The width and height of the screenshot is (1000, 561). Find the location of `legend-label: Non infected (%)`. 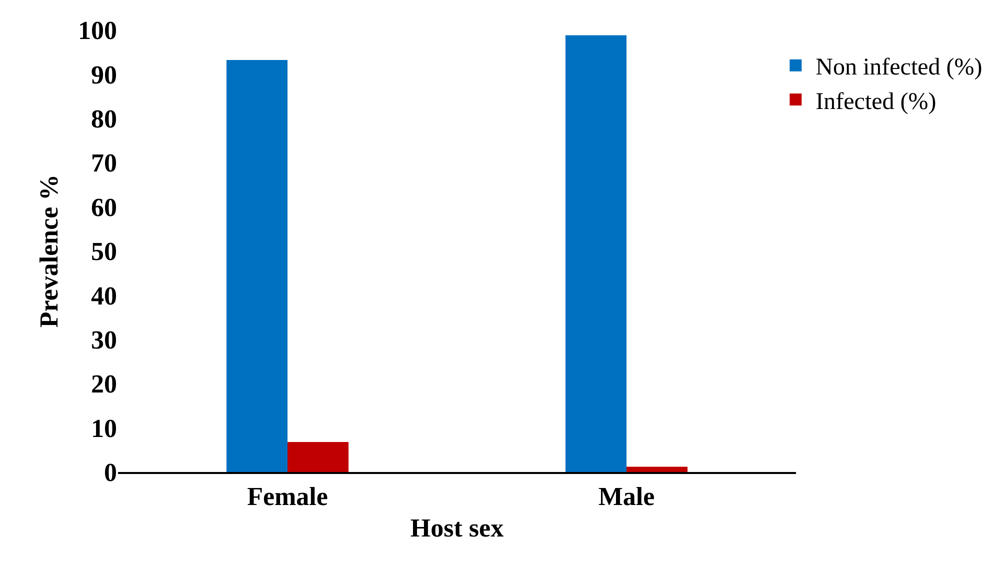

legend-label: Non infected (%) is located at coordinates (899, 67).